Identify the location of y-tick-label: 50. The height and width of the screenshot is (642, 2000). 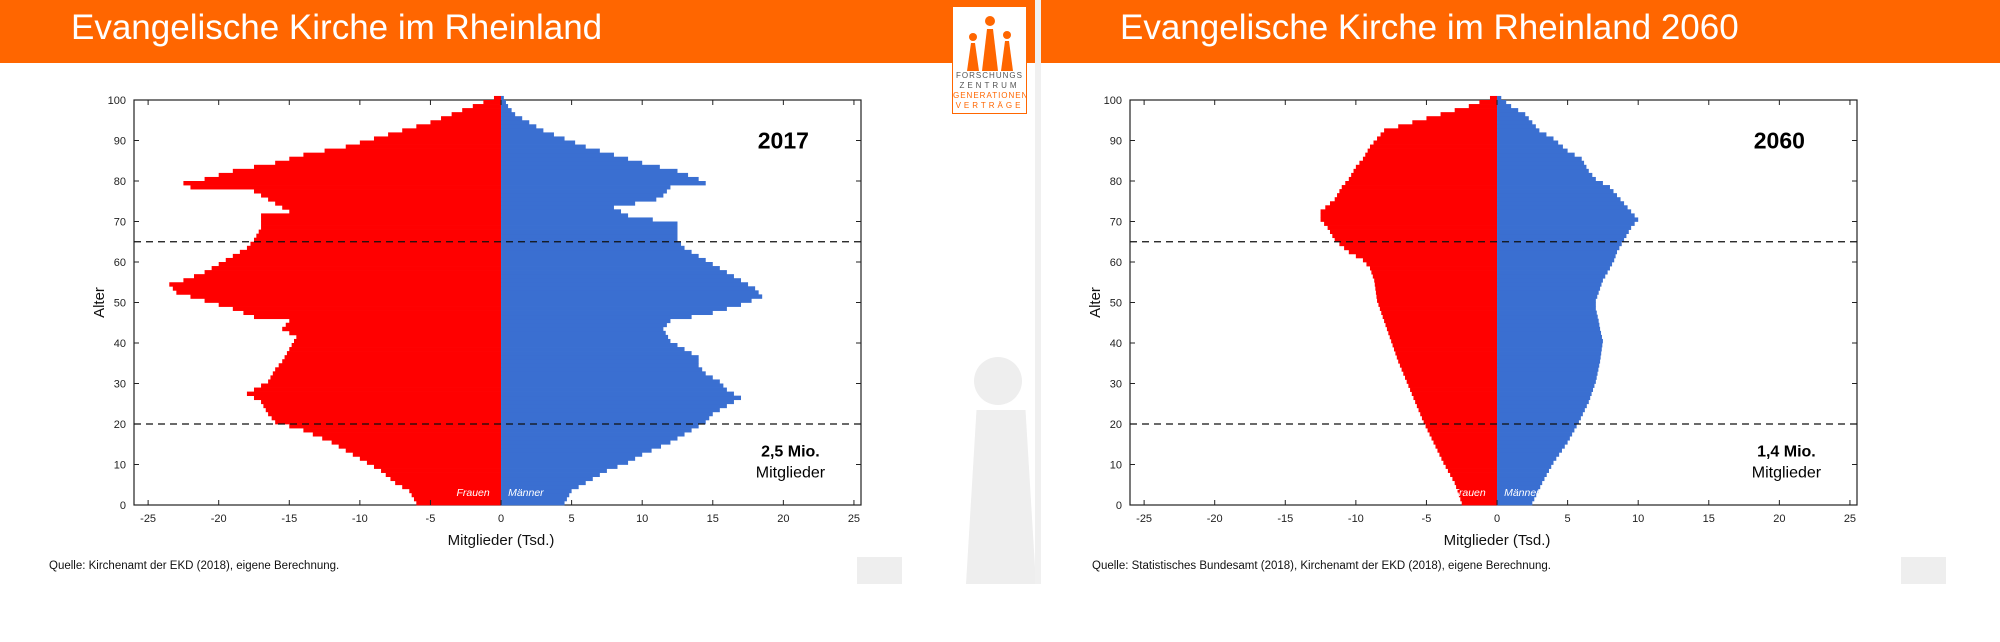
(120, 304).